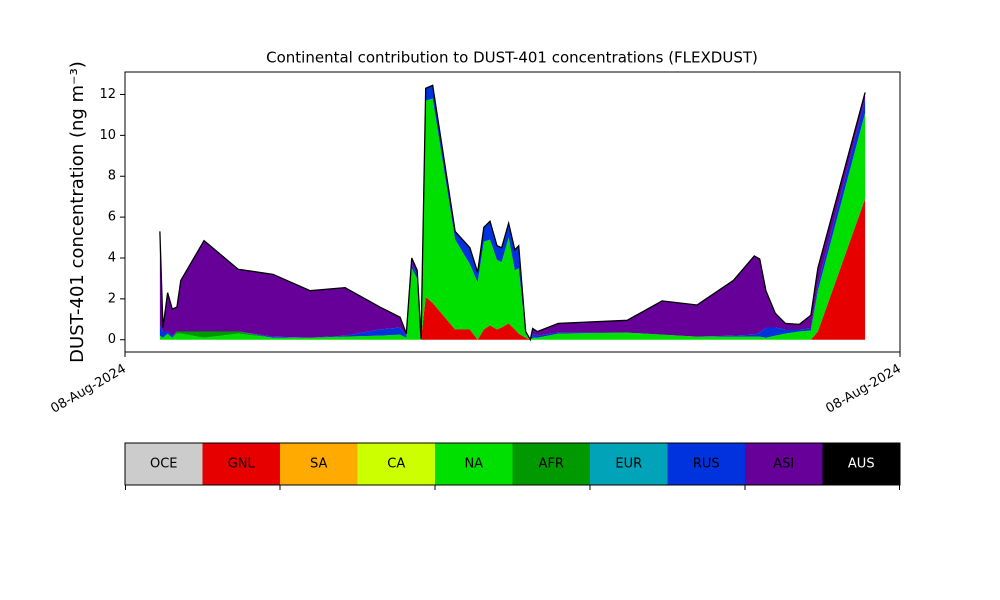  I want to click on legend-label: AFR, so click(551, 464).